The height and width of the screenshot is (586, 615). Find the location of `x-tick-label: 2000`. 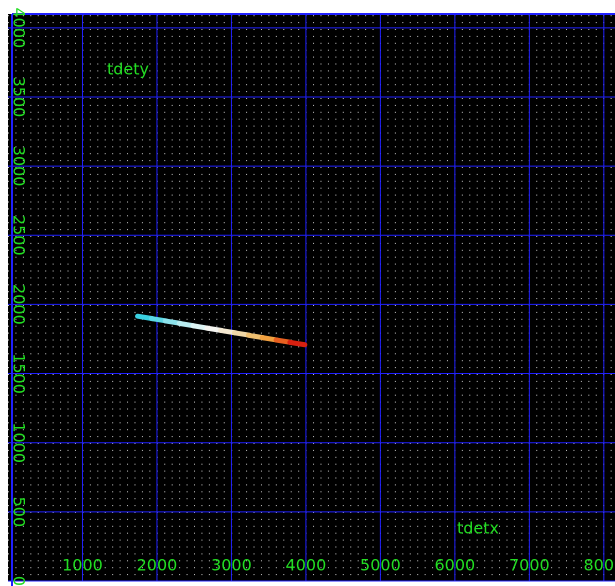

x-tick-label: 2000 is located at coordinates (157, 565).